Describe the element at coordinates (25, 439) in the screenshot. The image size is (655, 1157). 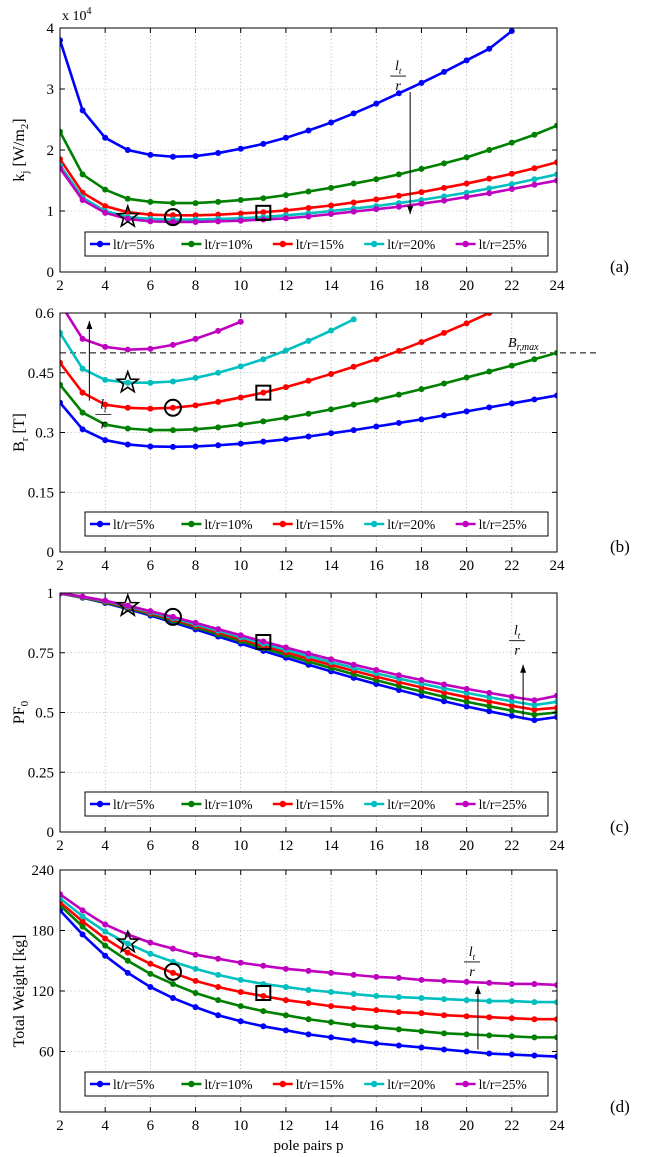
I see `y-label-part: r` at that location.